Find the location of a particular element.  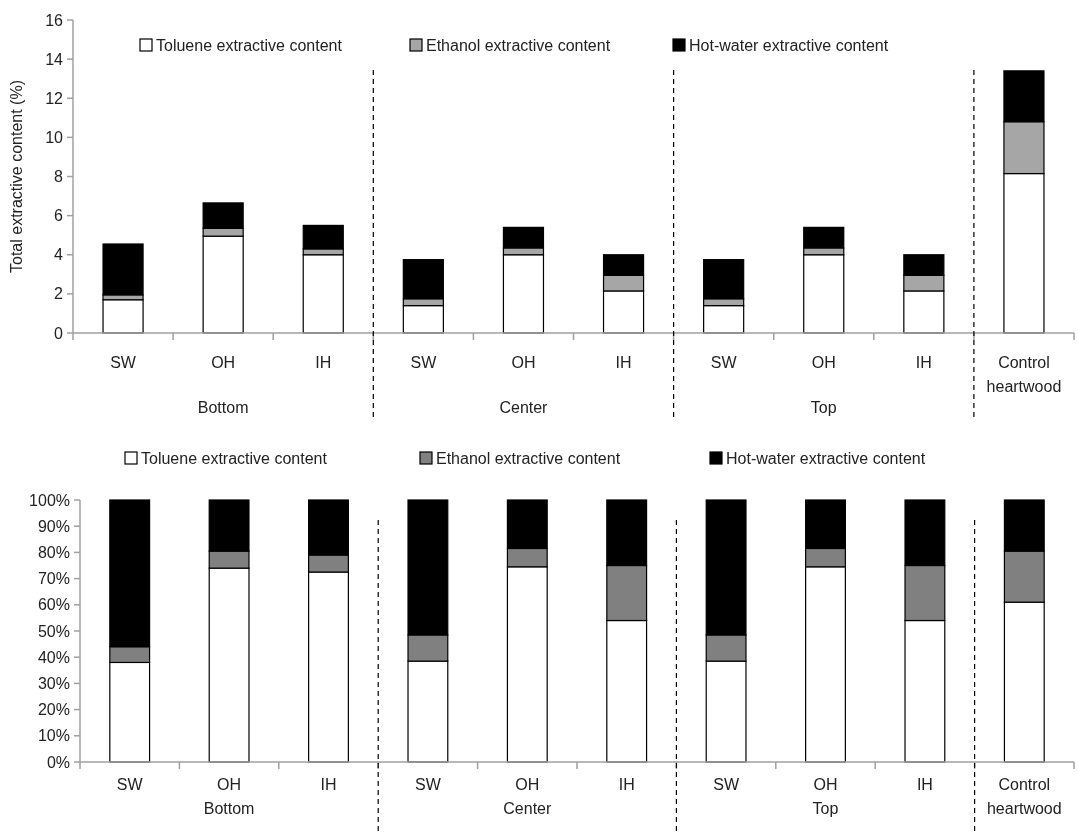

y-tick-label: 40% is located at coordinates (53, 657).